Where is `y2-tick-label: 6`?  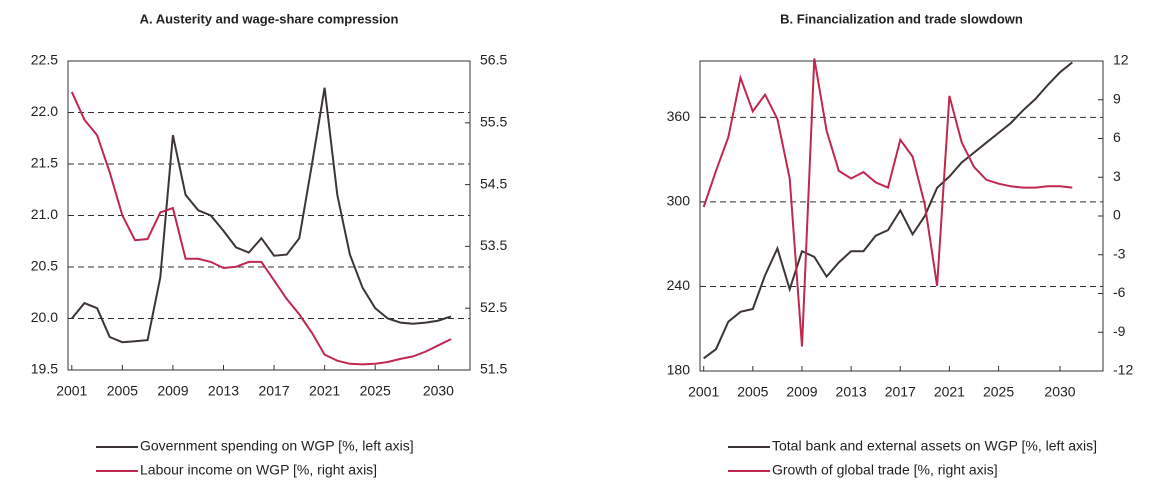 y2-tick-label: 6 is located at coordinates (1117, 137).